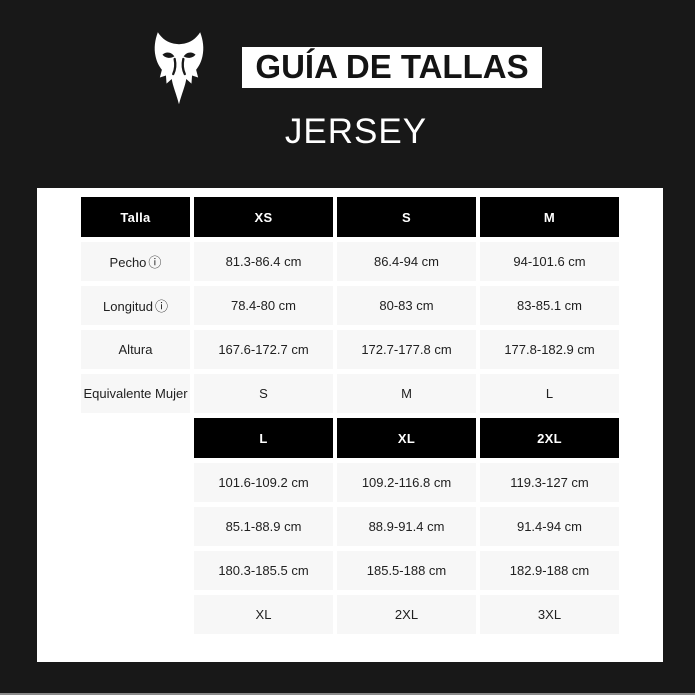  Describe the element at coordinates (406, 305) in the screenshot. I see `cell-longitud-s: 80-83 cm` at that location.